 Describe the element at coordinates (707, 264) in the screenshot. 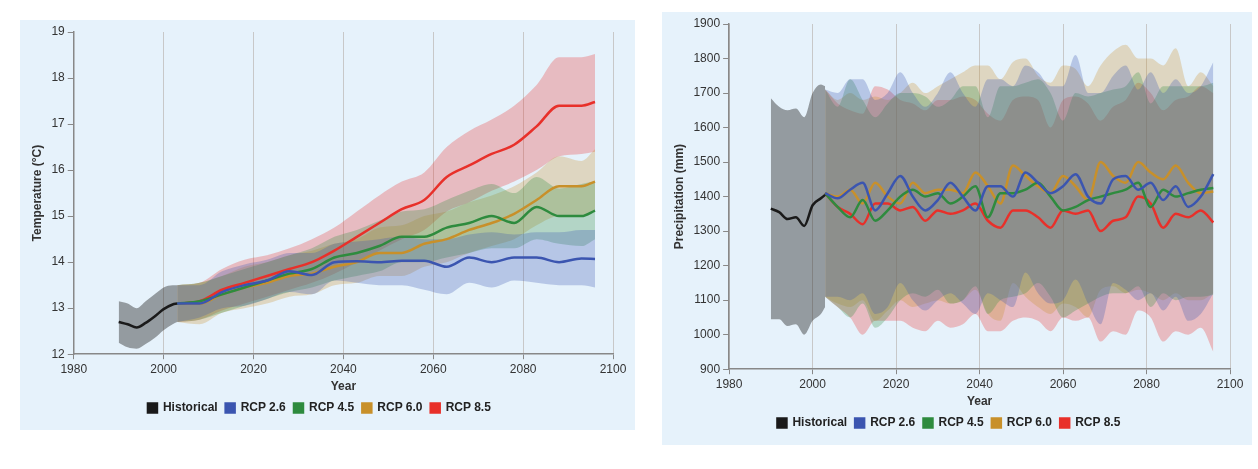

I see `y-tick-label: 1200` at that location.